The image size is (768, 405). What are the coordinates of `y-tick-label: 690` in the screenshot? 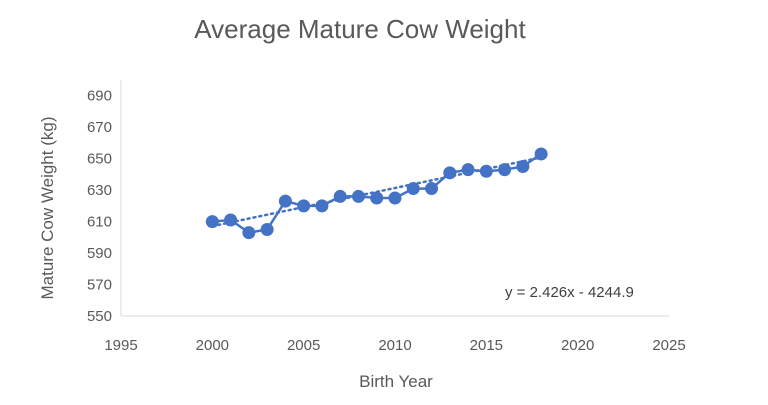 It's located at (99, 96).